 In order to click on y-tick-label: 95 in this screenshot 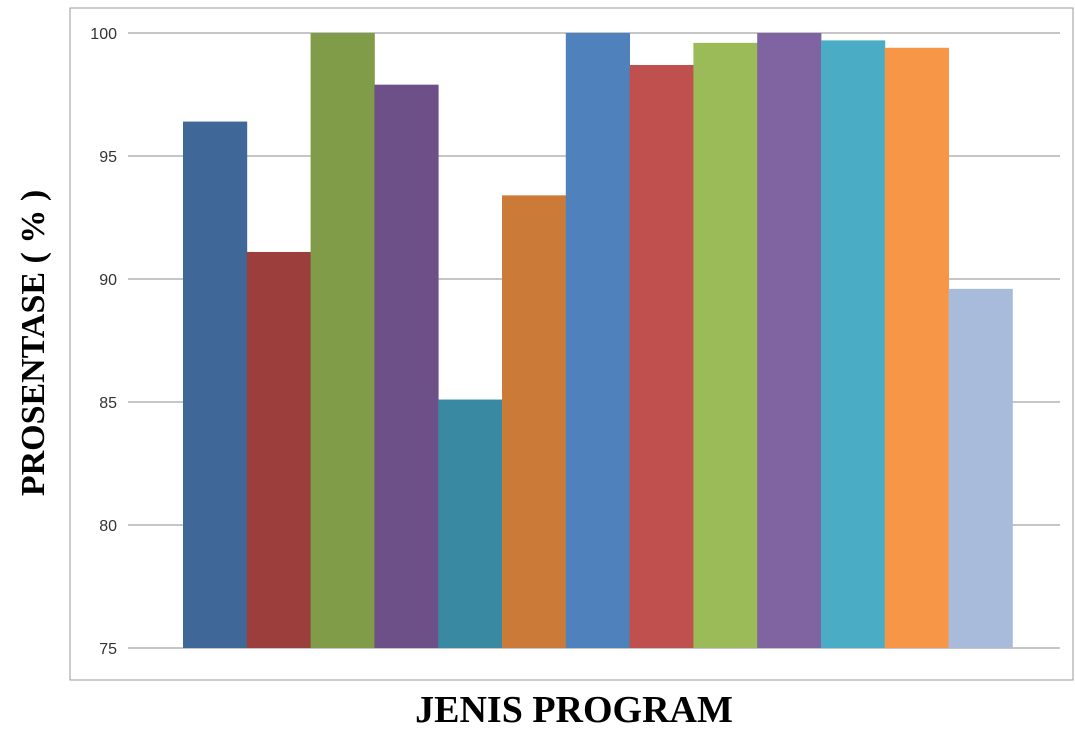, I will do `click(108, 157)`.